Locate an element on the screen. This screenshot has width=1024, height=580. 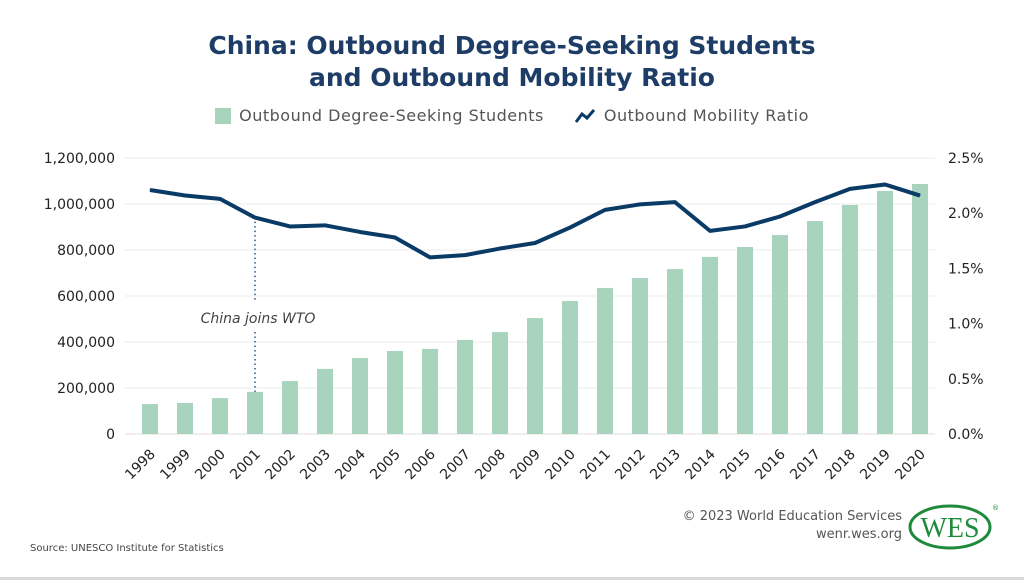
x-tick-label: 2008 is located at coordinates (490, 465).